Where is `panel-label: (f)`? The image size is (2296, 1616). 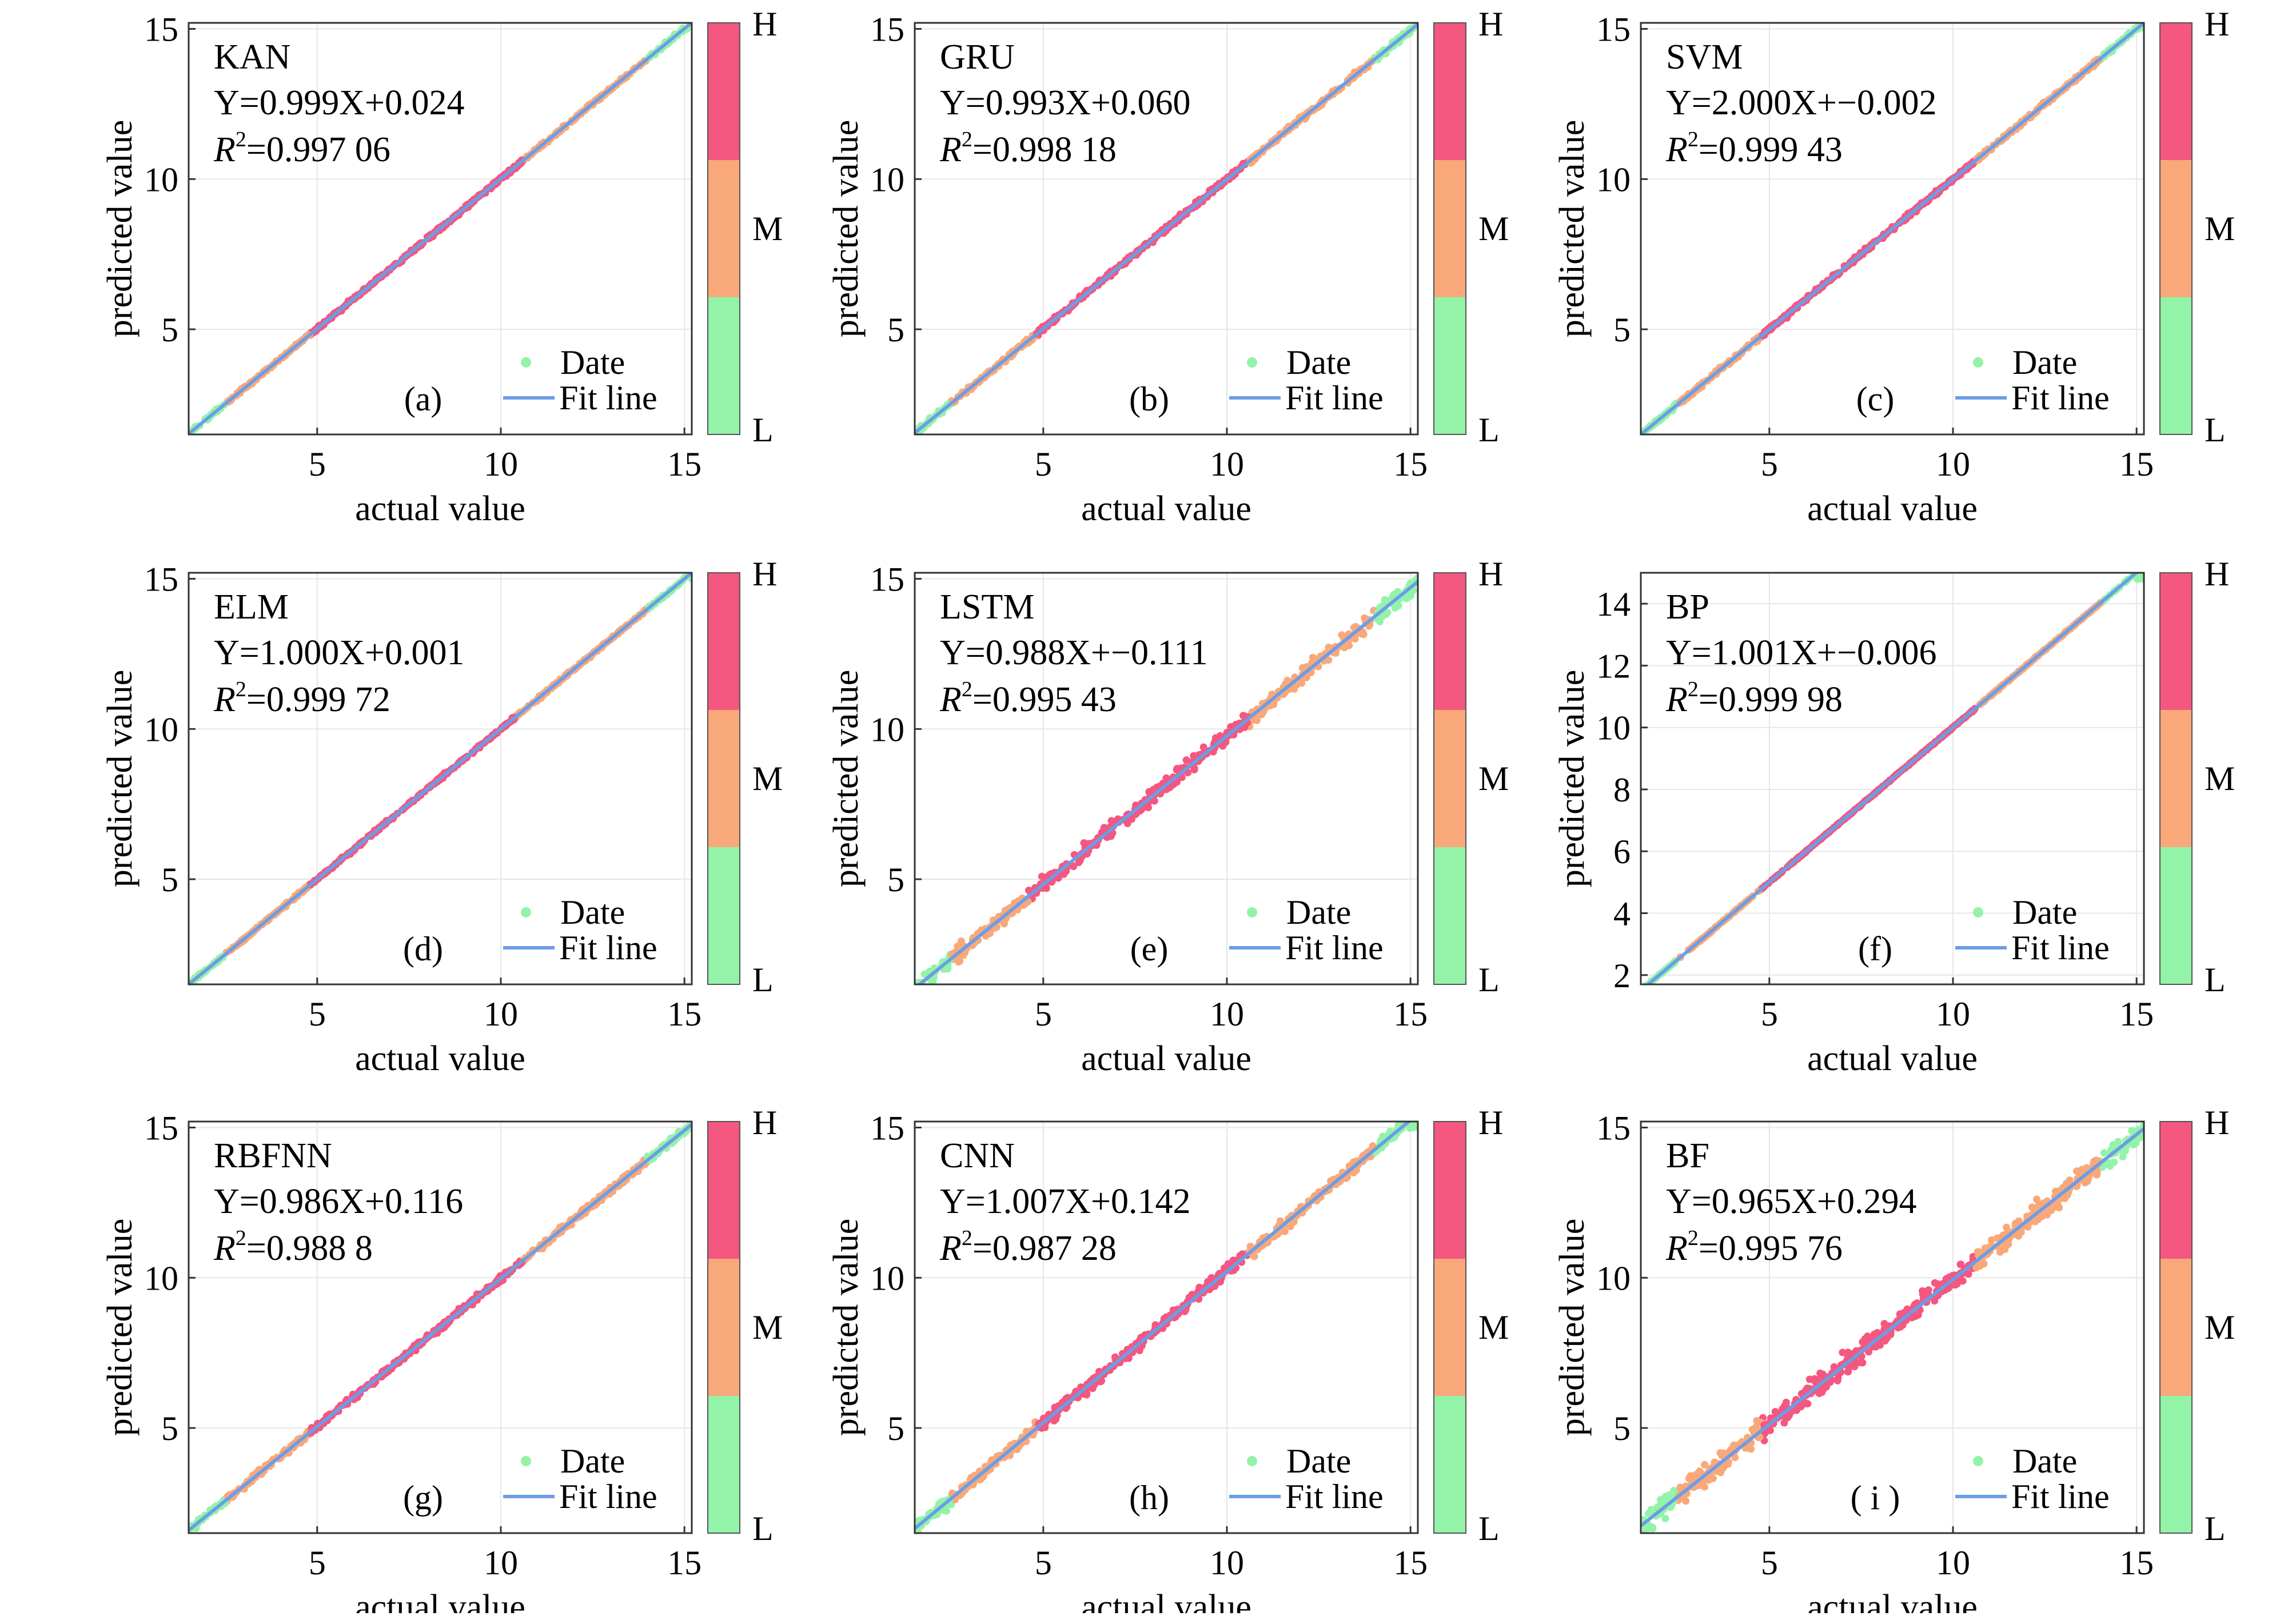
panel-label: (f) is located at coordinates (1875, 949).